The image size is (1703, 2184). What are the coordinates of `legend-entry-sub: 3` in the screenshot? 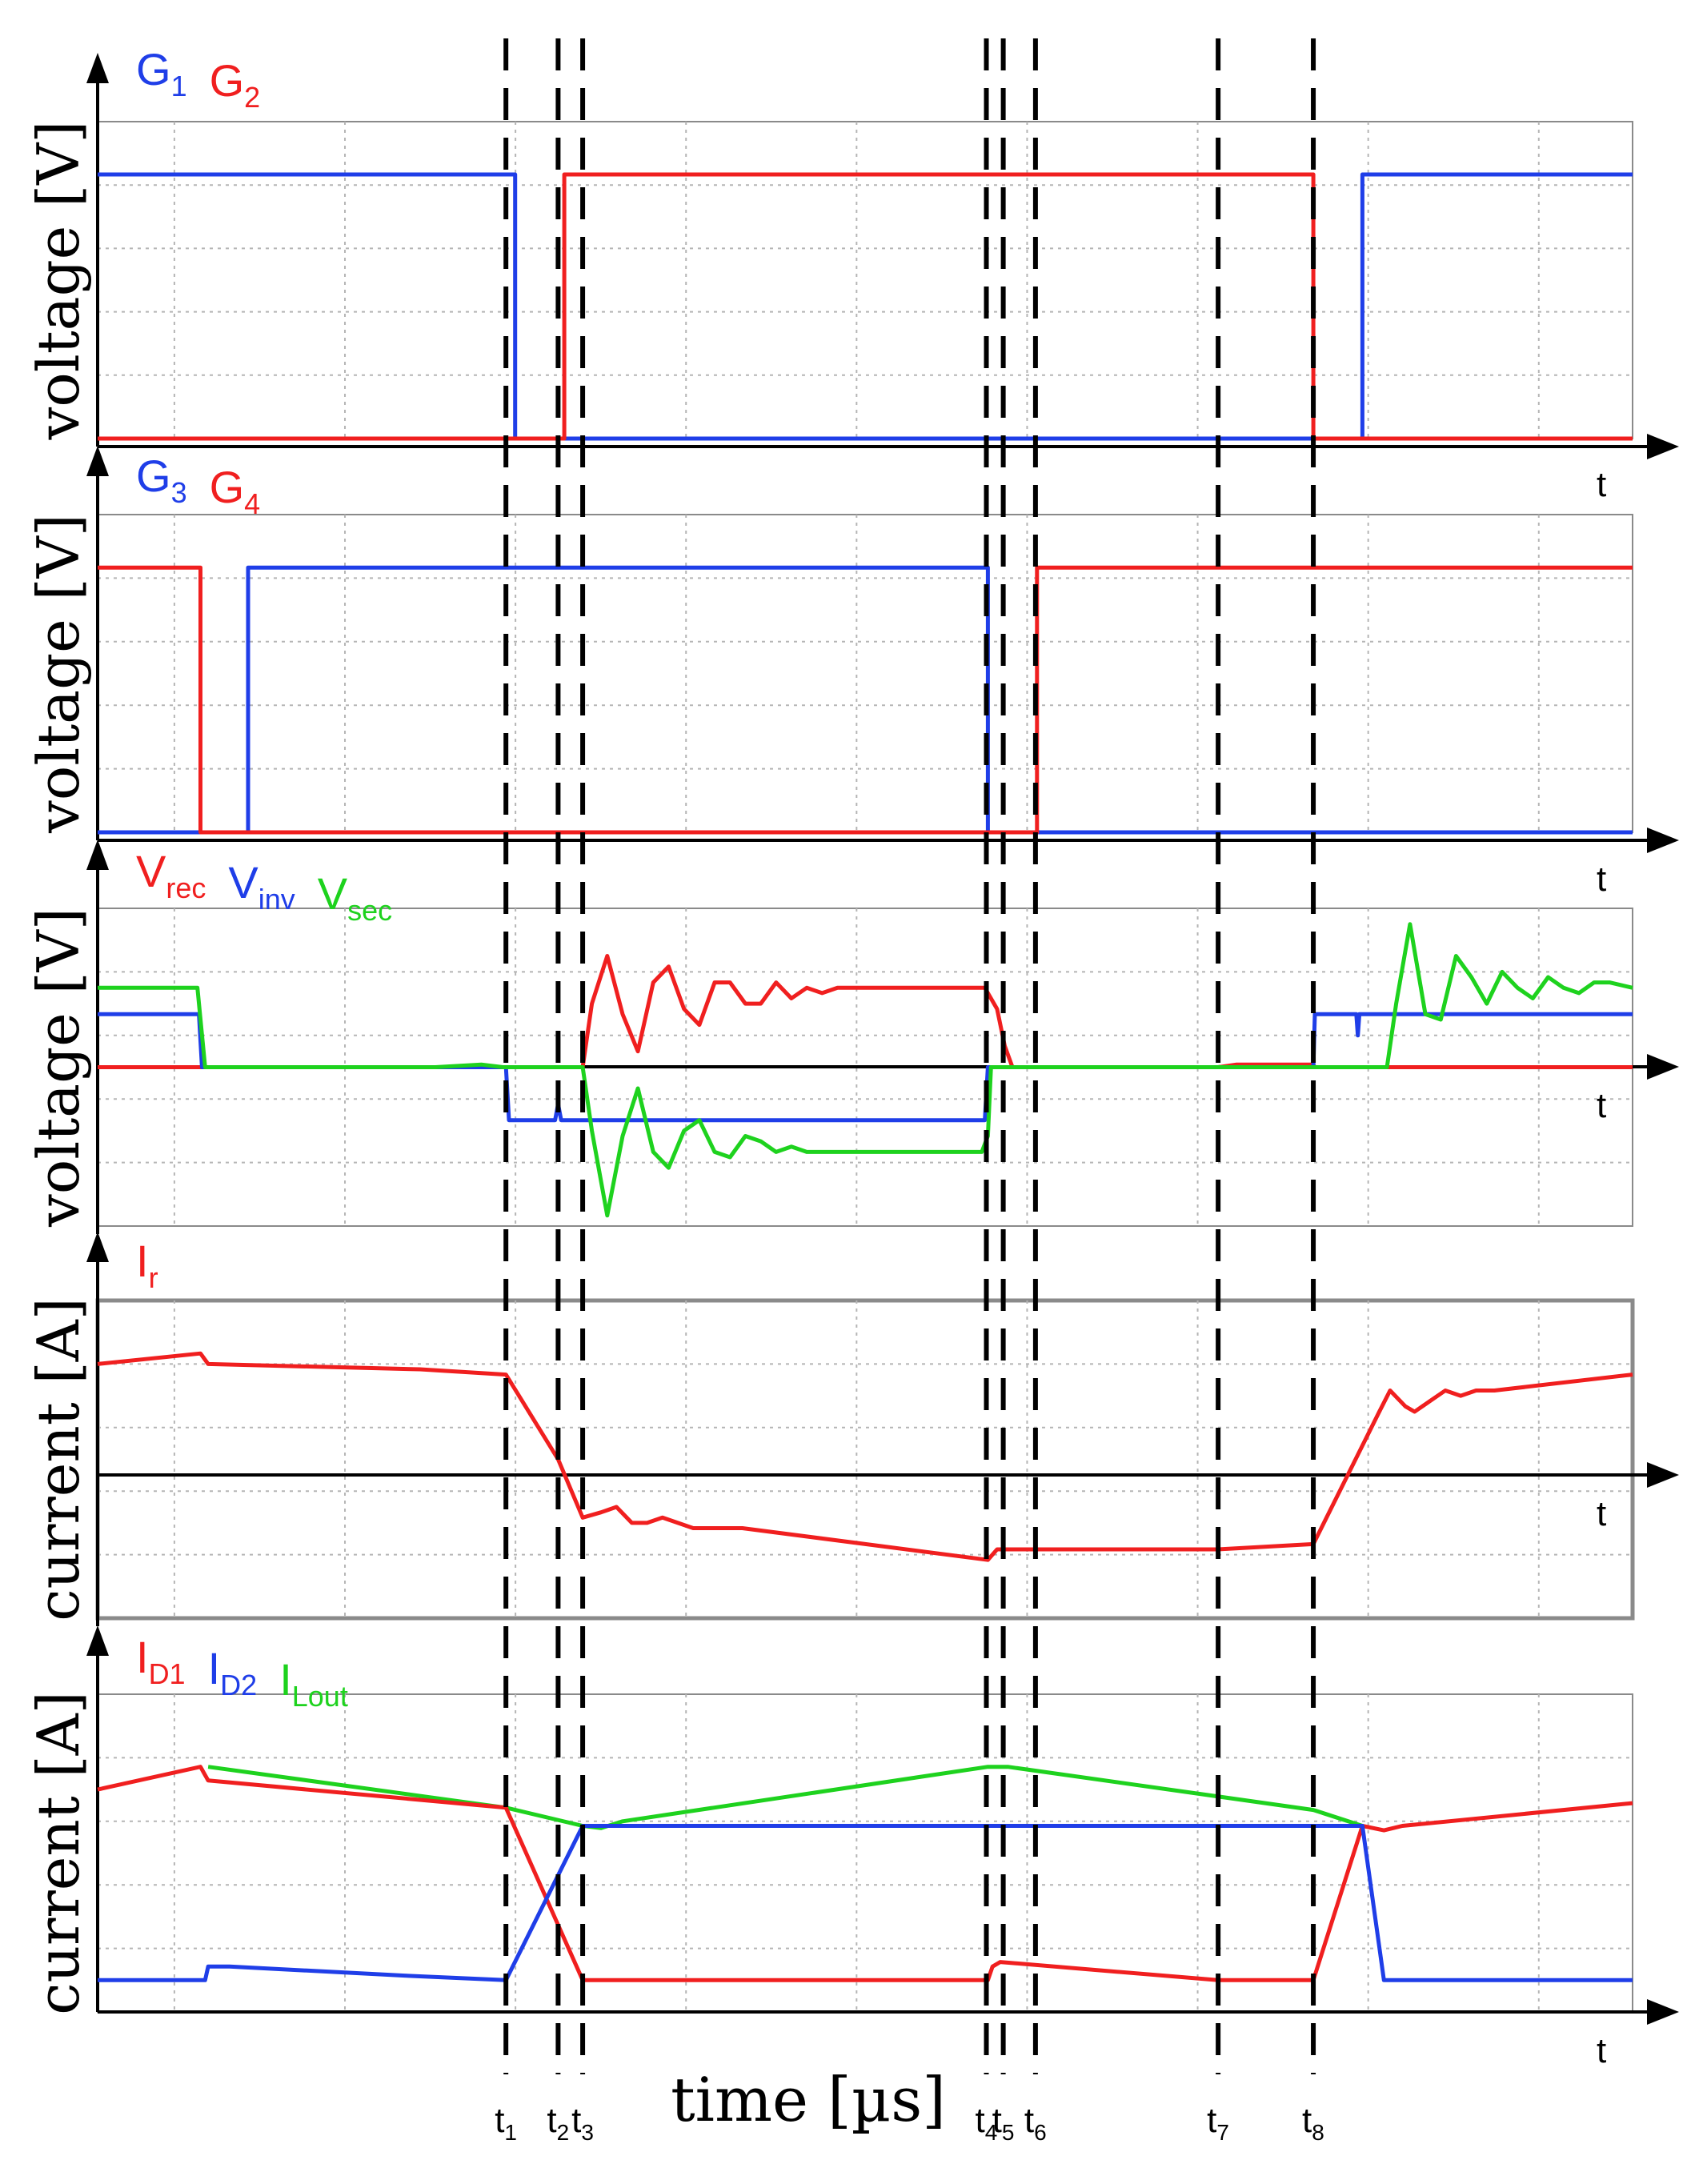 It's located at (179, 492).